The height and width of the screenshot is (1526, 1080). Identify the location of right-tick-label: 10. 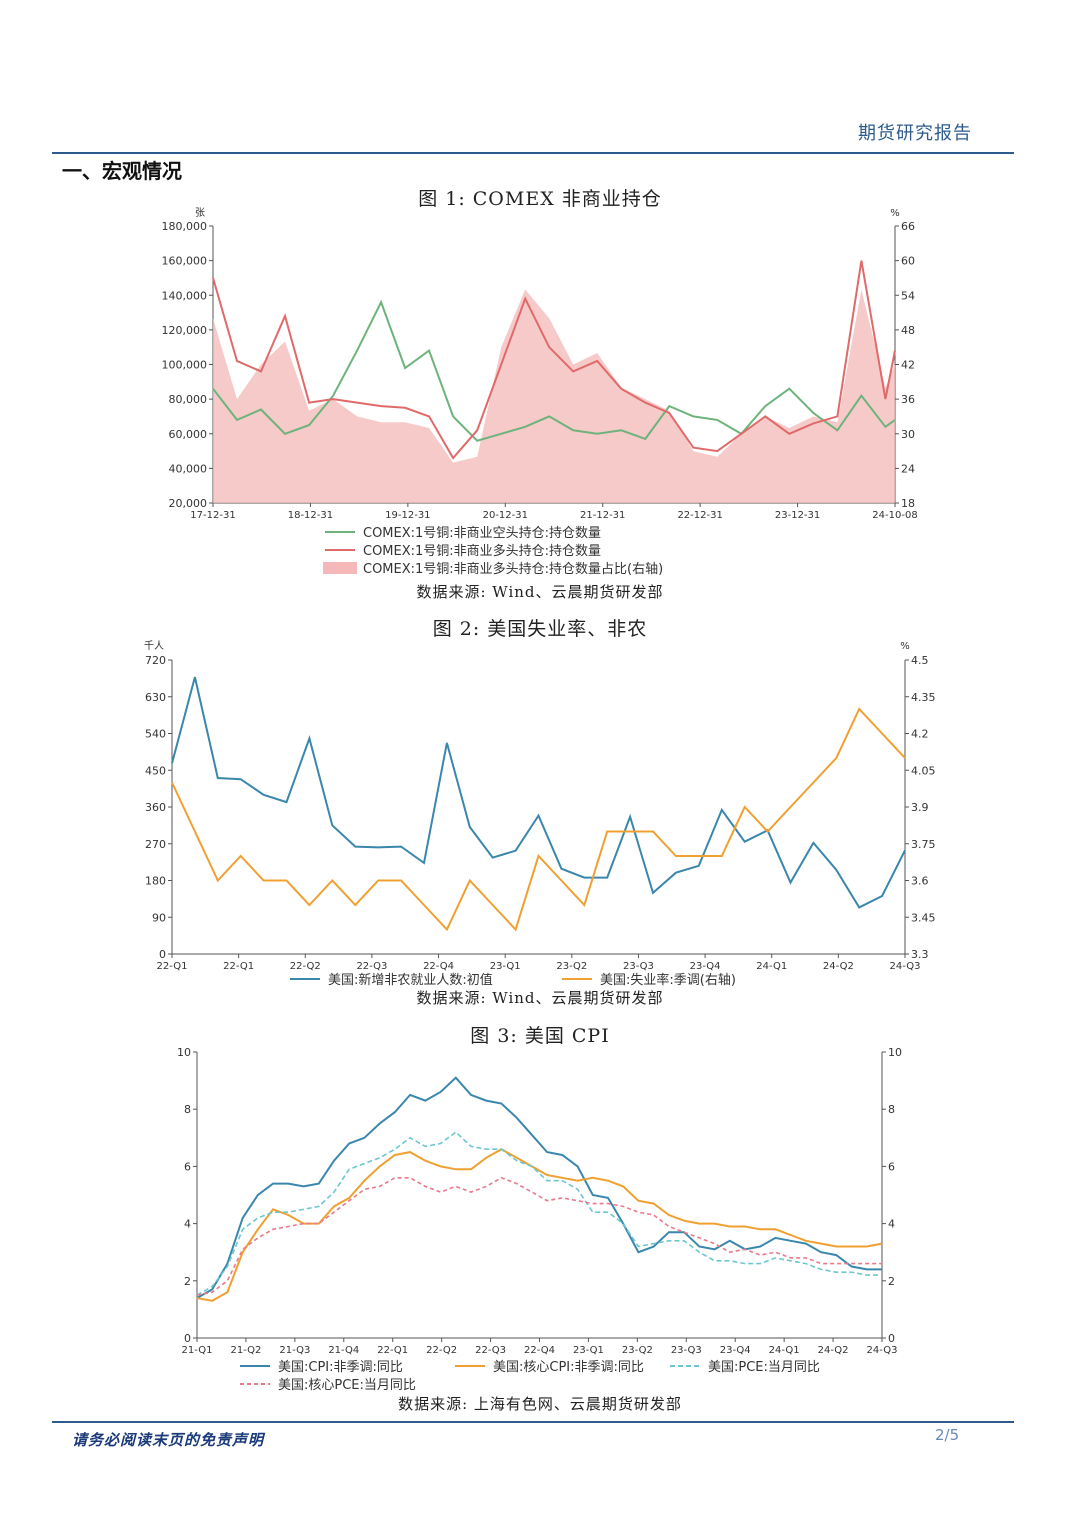
(895, 1052).